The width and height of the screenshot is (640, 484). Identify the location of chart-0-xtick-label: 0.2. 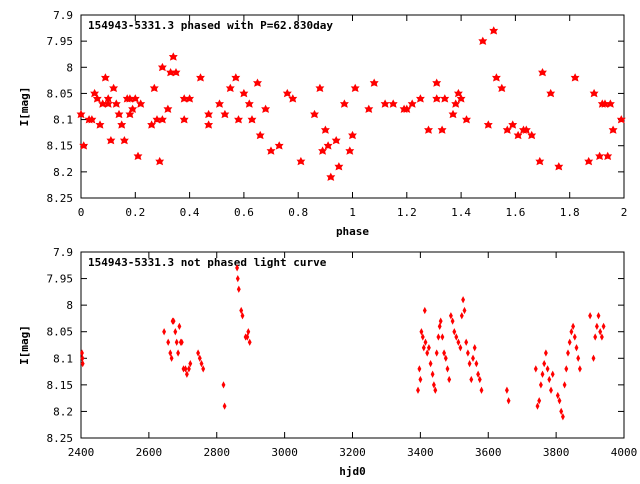
(135, 212).